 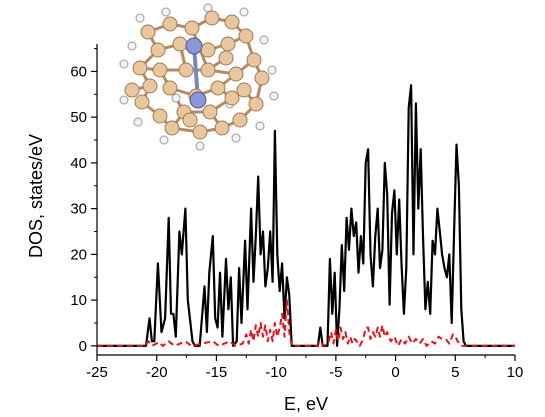 I want to click on x-tick-label: -10, so click(x=276, y=372).